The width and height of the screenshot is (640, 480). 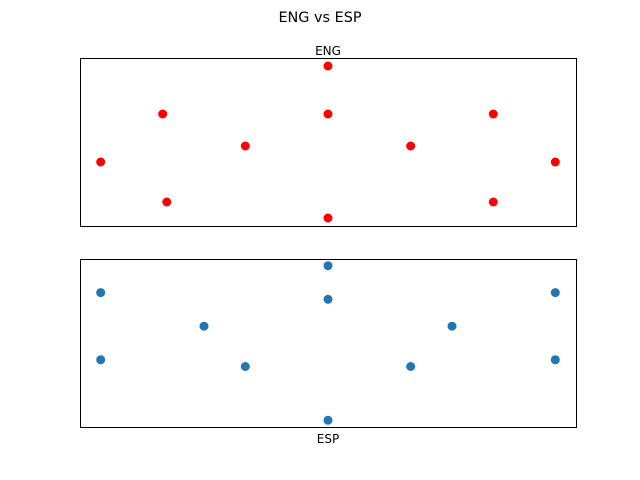 I want to click on figure-title: ENG vs ESP, so click(x=319, y=18).